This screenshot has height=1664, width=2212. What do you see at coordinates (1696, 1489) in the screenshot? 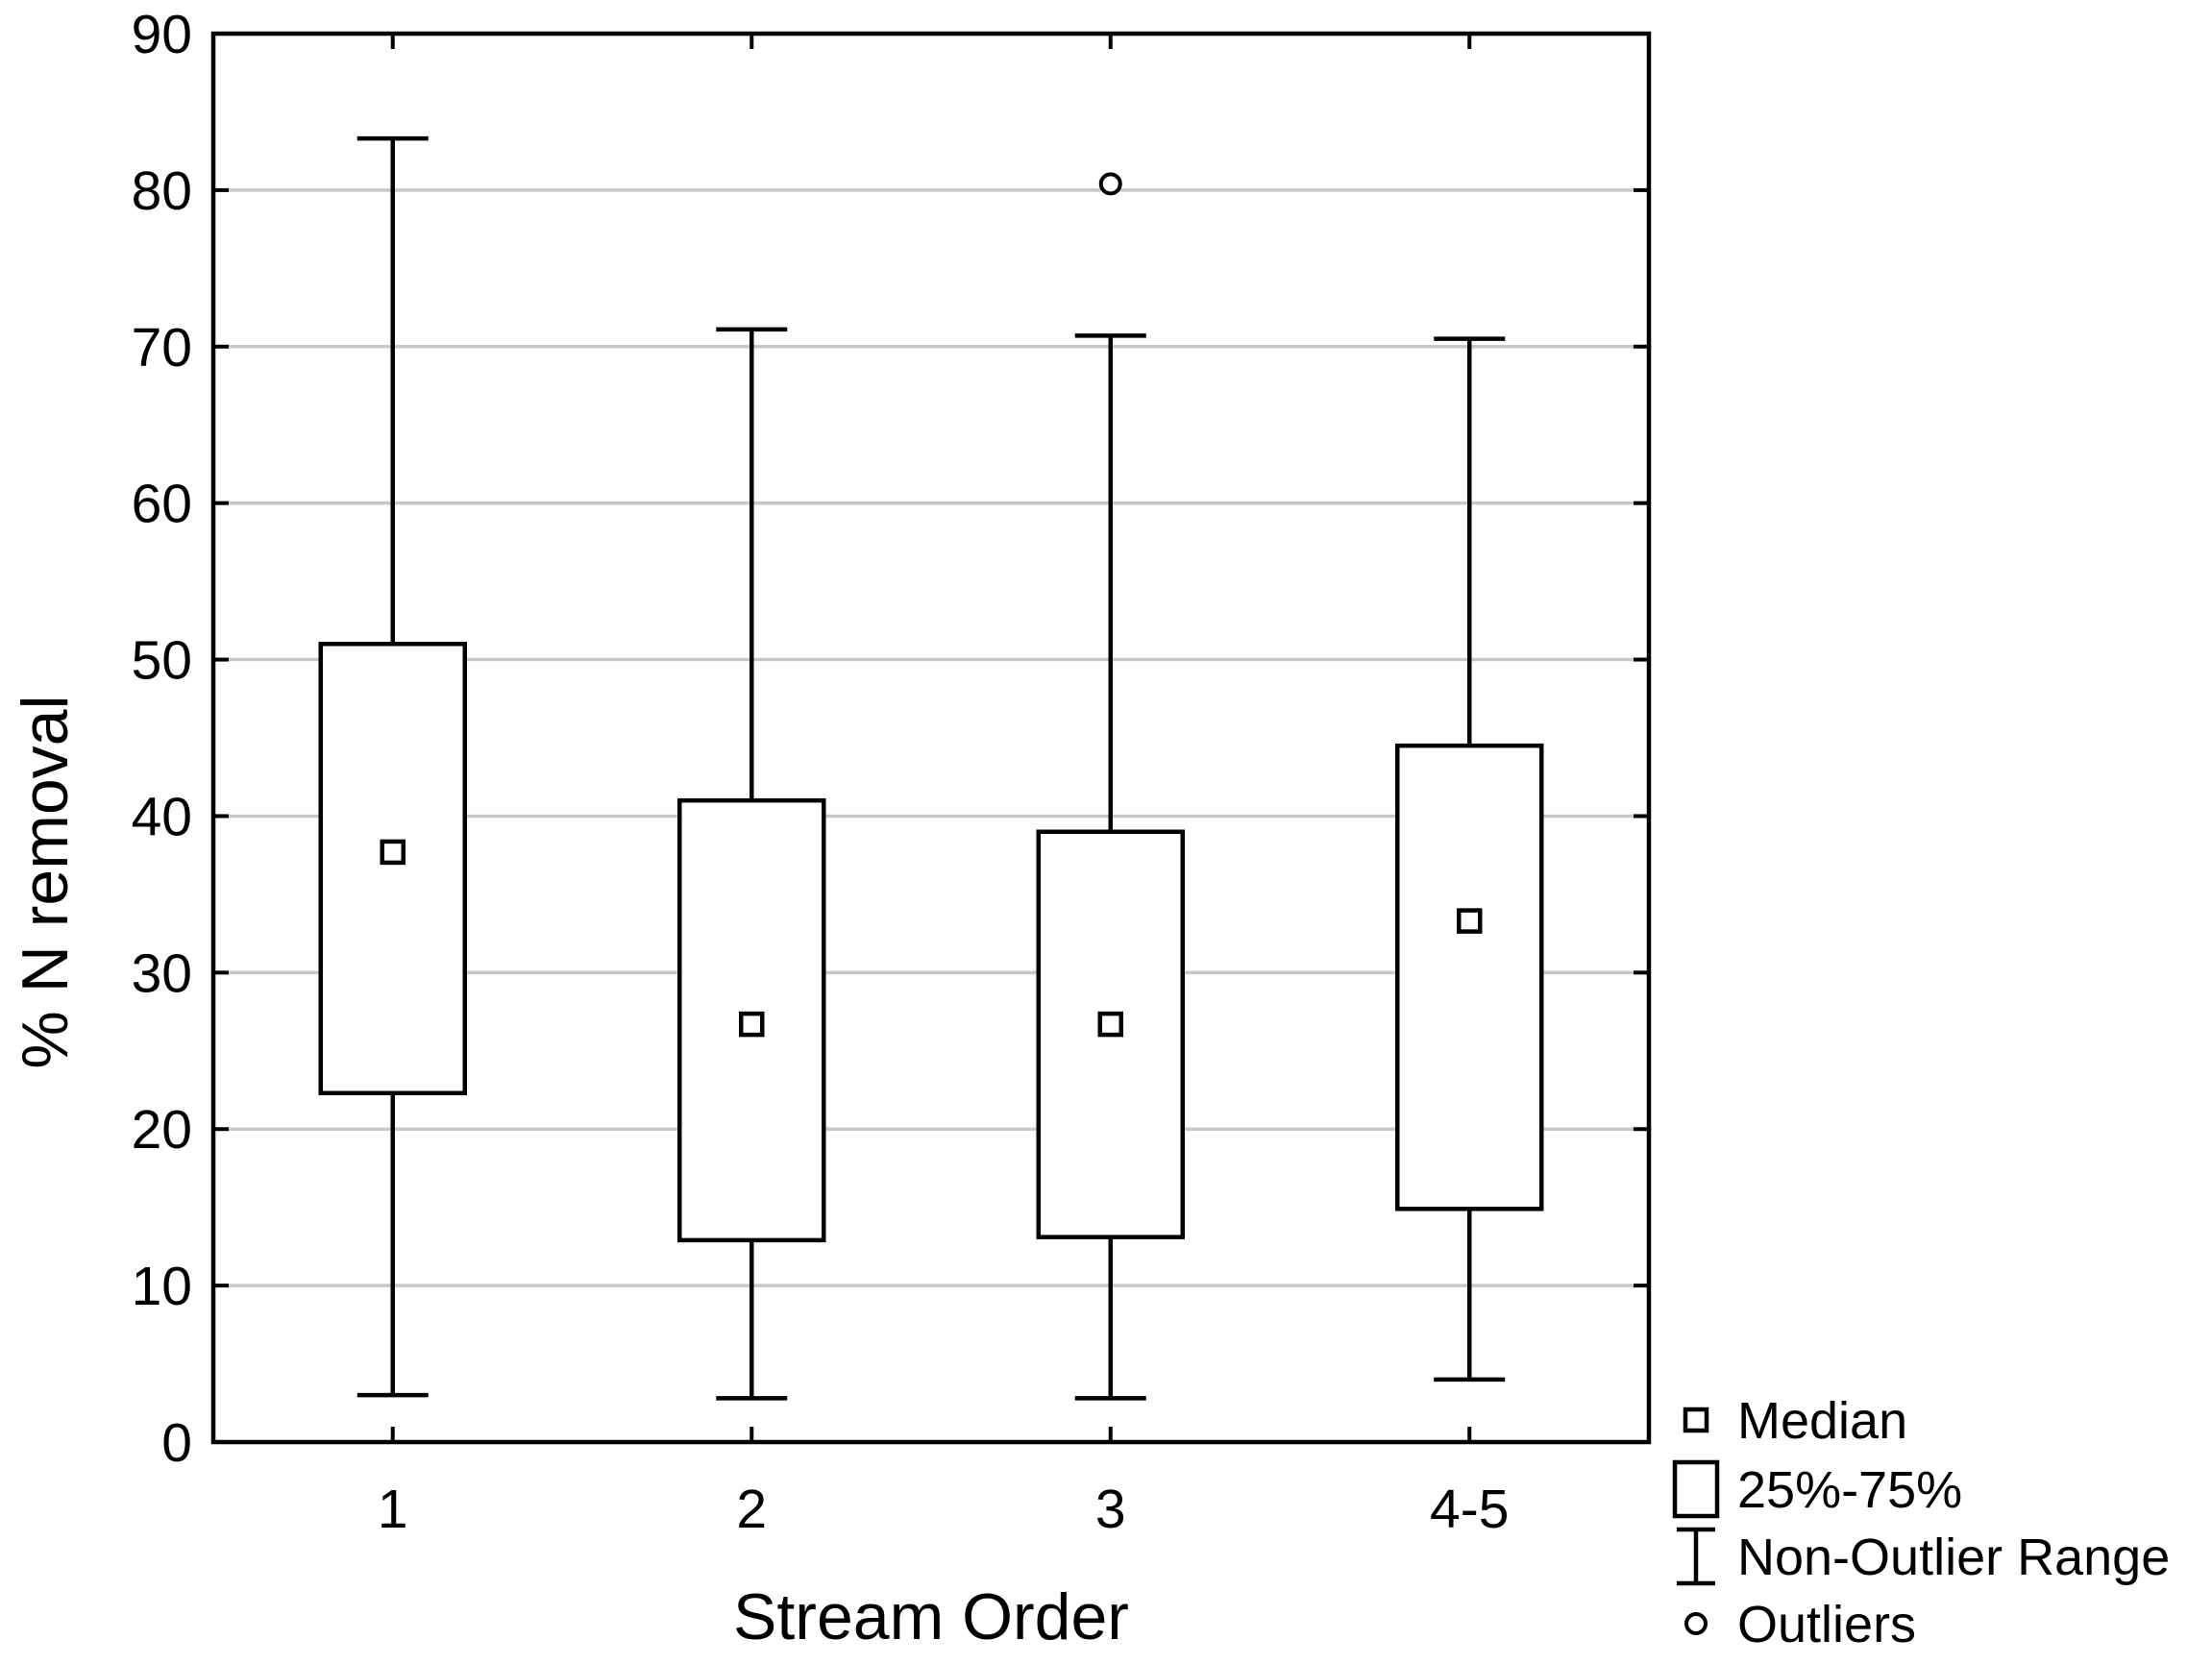
I see `legend-box-symbol` at bounding box center [1696, 1489].